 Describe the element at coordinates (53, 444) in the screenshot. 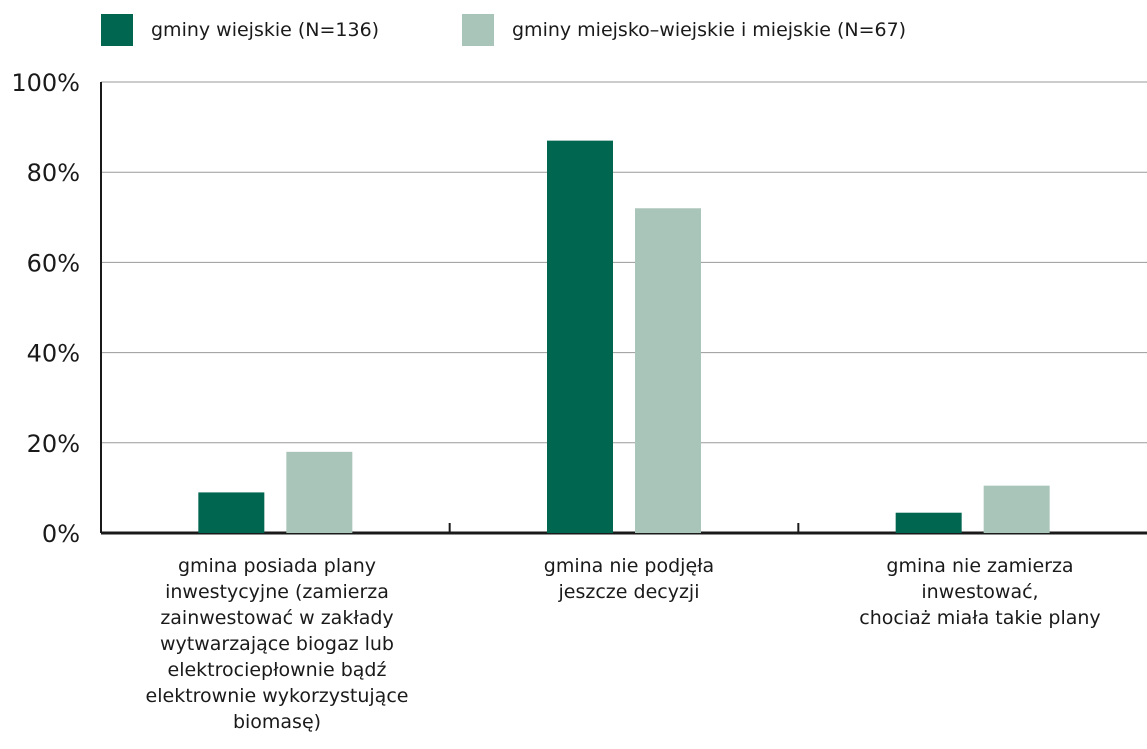

I see `y-tick-label: 20%` at that location.